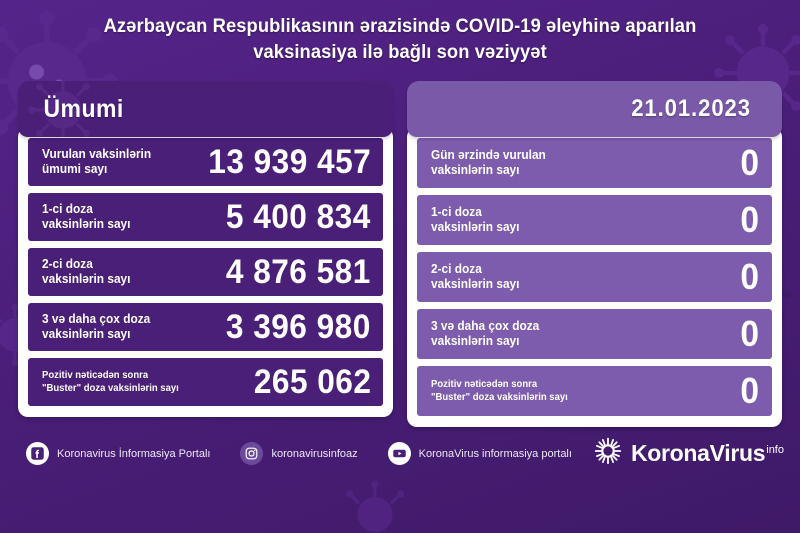 This screenshot has height=533, width=800. What do you see at coordinates (134, 453) in the screenshot?
I see `facebook-handle: Koronavirus İnformasiya Portalı` at bounding box center [134, 453].